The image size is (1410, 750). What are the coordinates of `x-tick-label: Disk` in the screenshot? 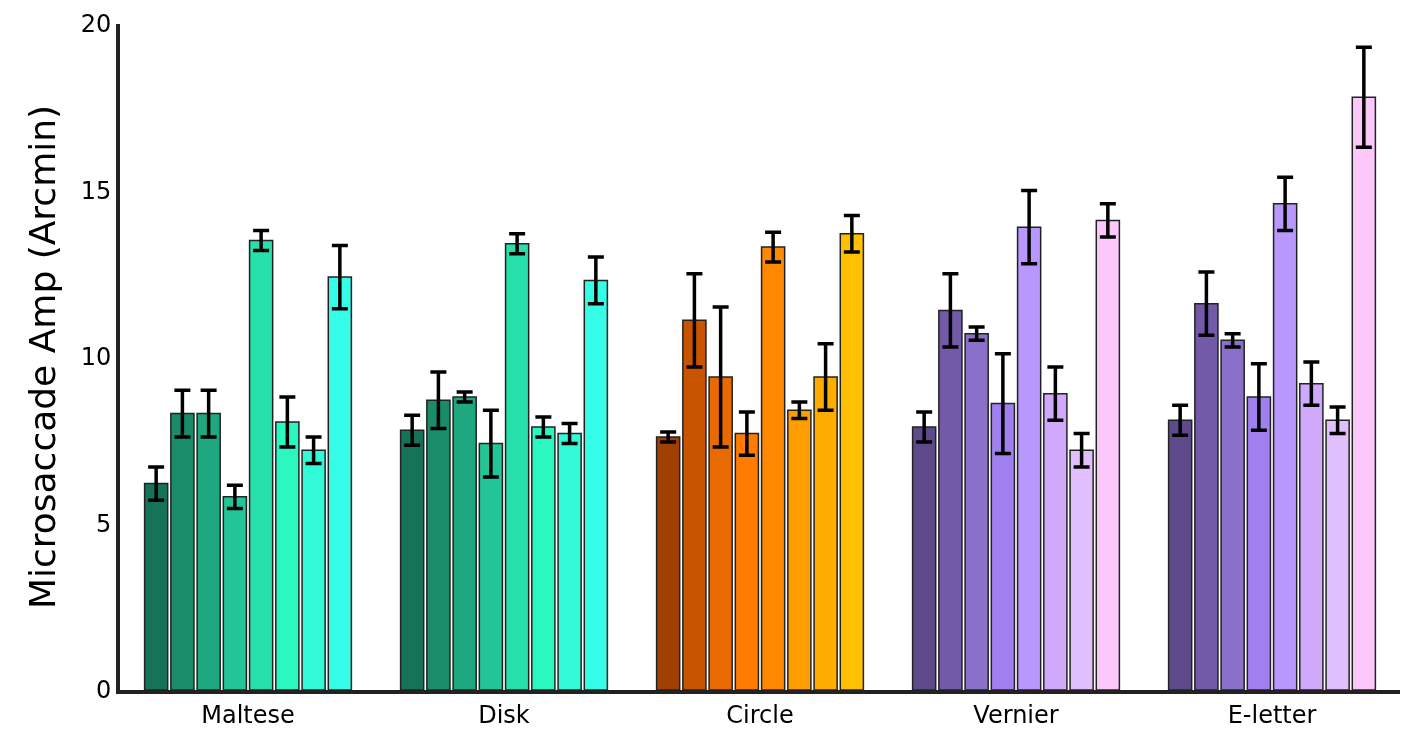 It's located at (504, 714).